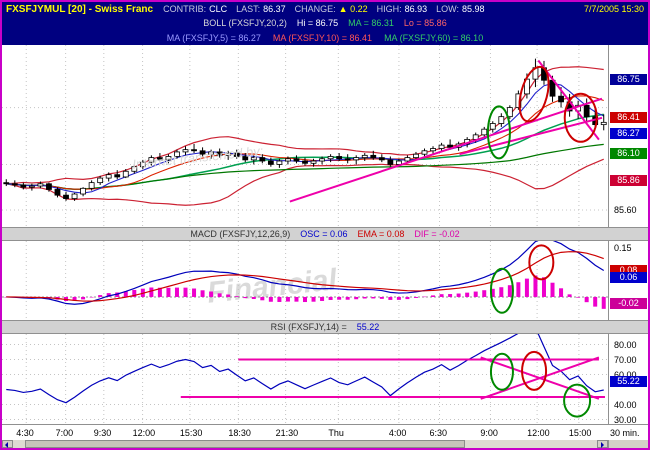 The height and width of the screenshot is (450, 650). I want to click on time-label: 21:30, so click(287, 433).